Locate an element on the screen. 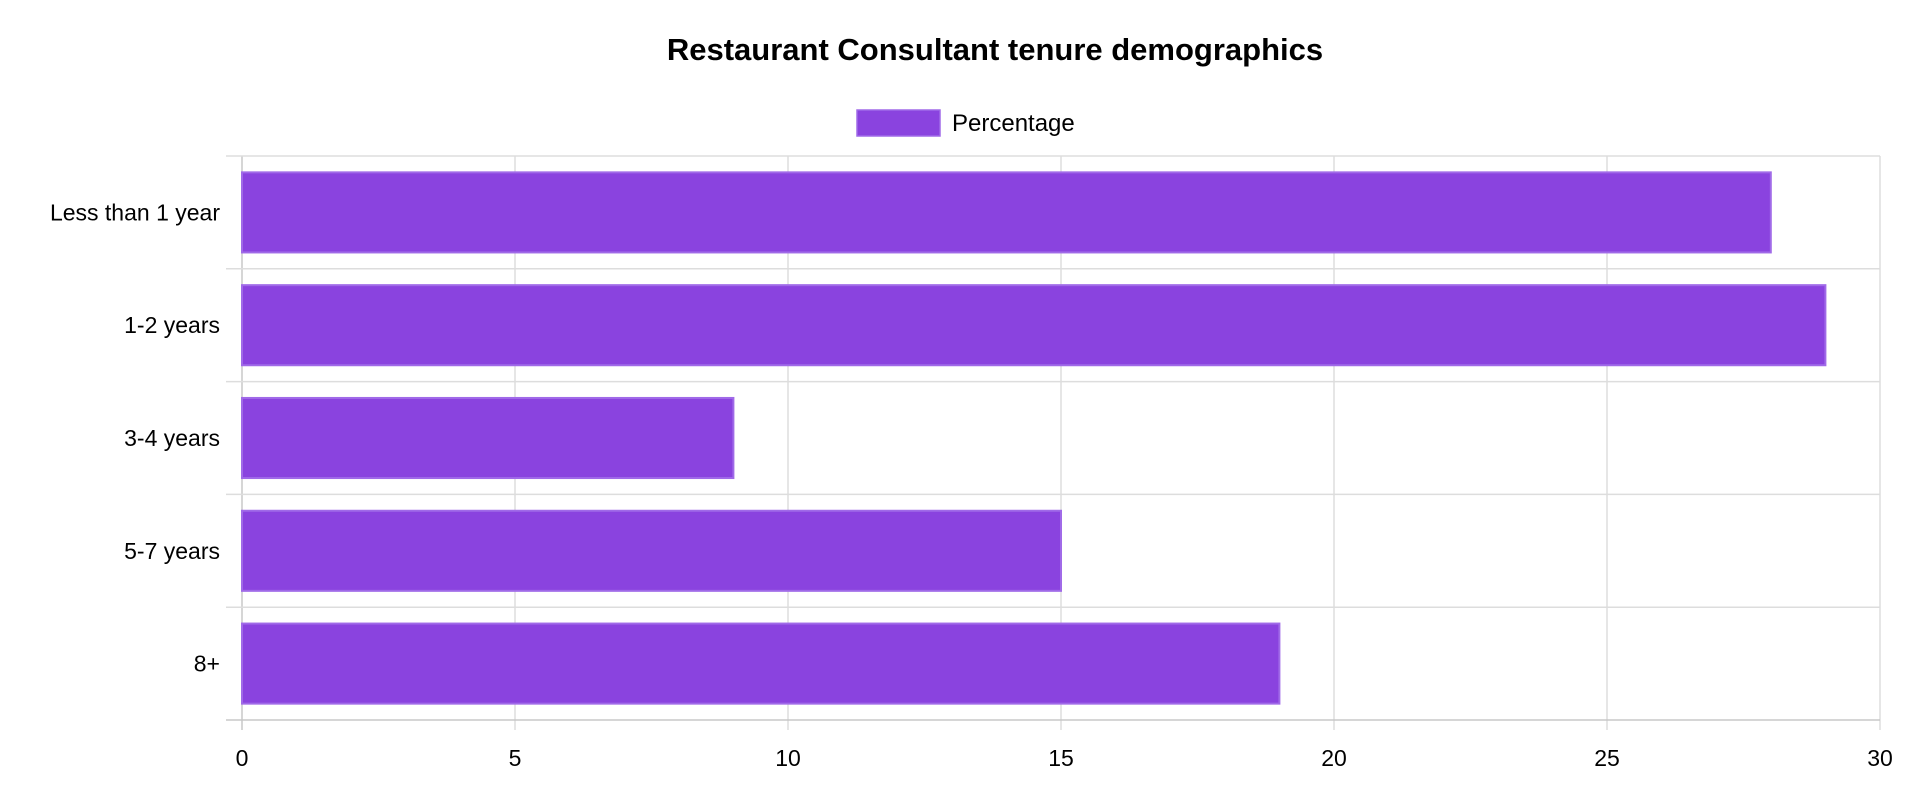  x-tick-label: 5 is located at coordinates (515, 758).